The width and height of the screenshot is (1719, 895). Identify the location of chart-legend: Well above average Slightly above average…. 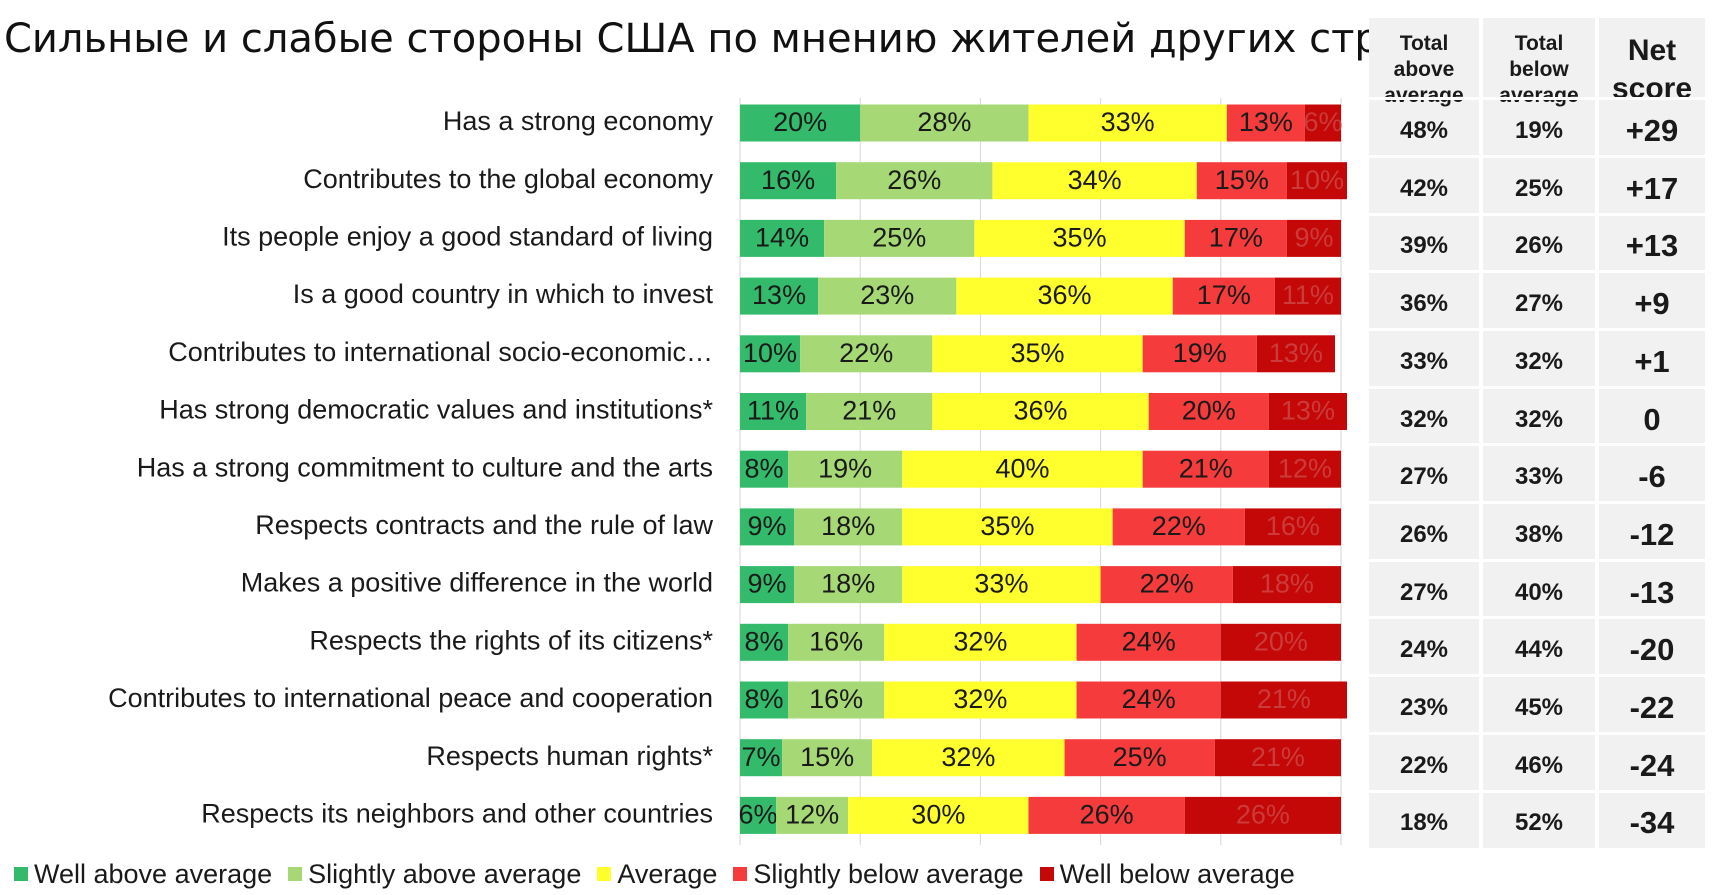
(662, 874).